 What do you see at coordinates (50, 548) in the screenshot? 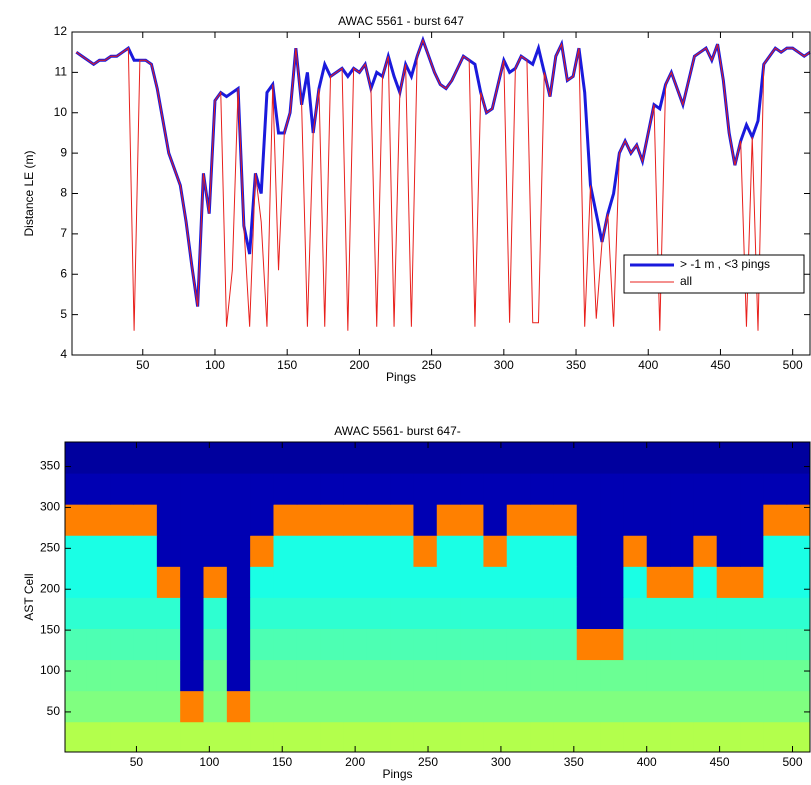
I see `y-tick-label: 250` at bounding box center [50, 548].